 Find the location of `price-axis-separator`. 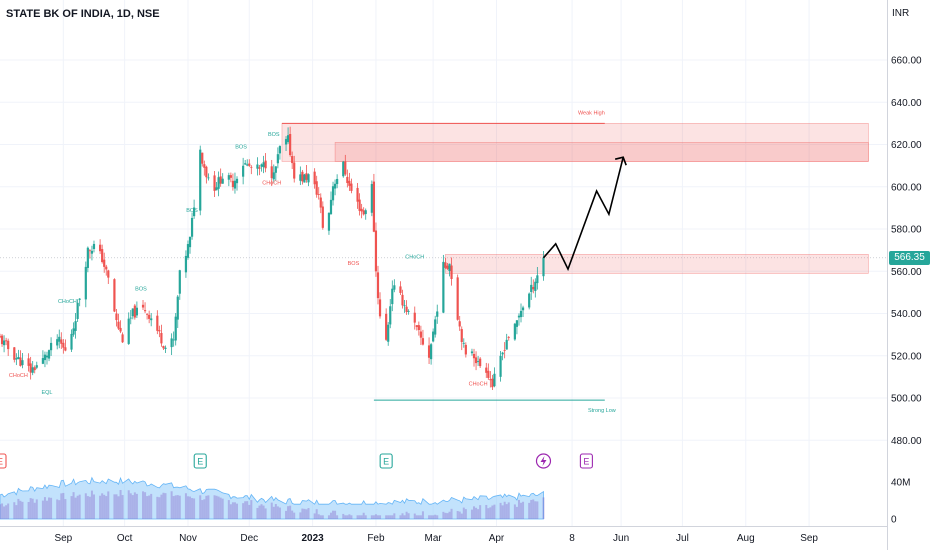

price-axis-separator is located at coordinates (887, 275).